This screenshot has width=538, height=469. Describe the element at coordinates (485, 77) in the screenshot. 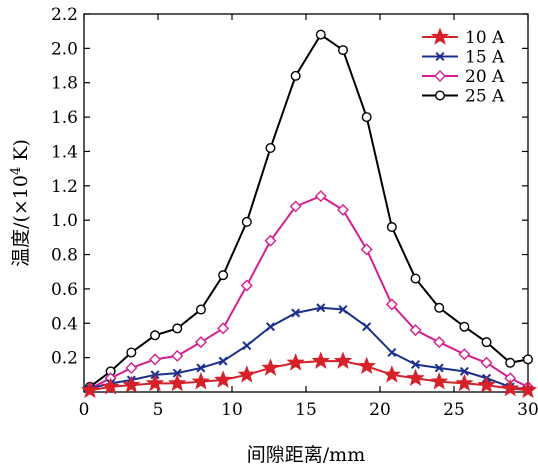

I see `legend-label-20a: 20 A` at that location.